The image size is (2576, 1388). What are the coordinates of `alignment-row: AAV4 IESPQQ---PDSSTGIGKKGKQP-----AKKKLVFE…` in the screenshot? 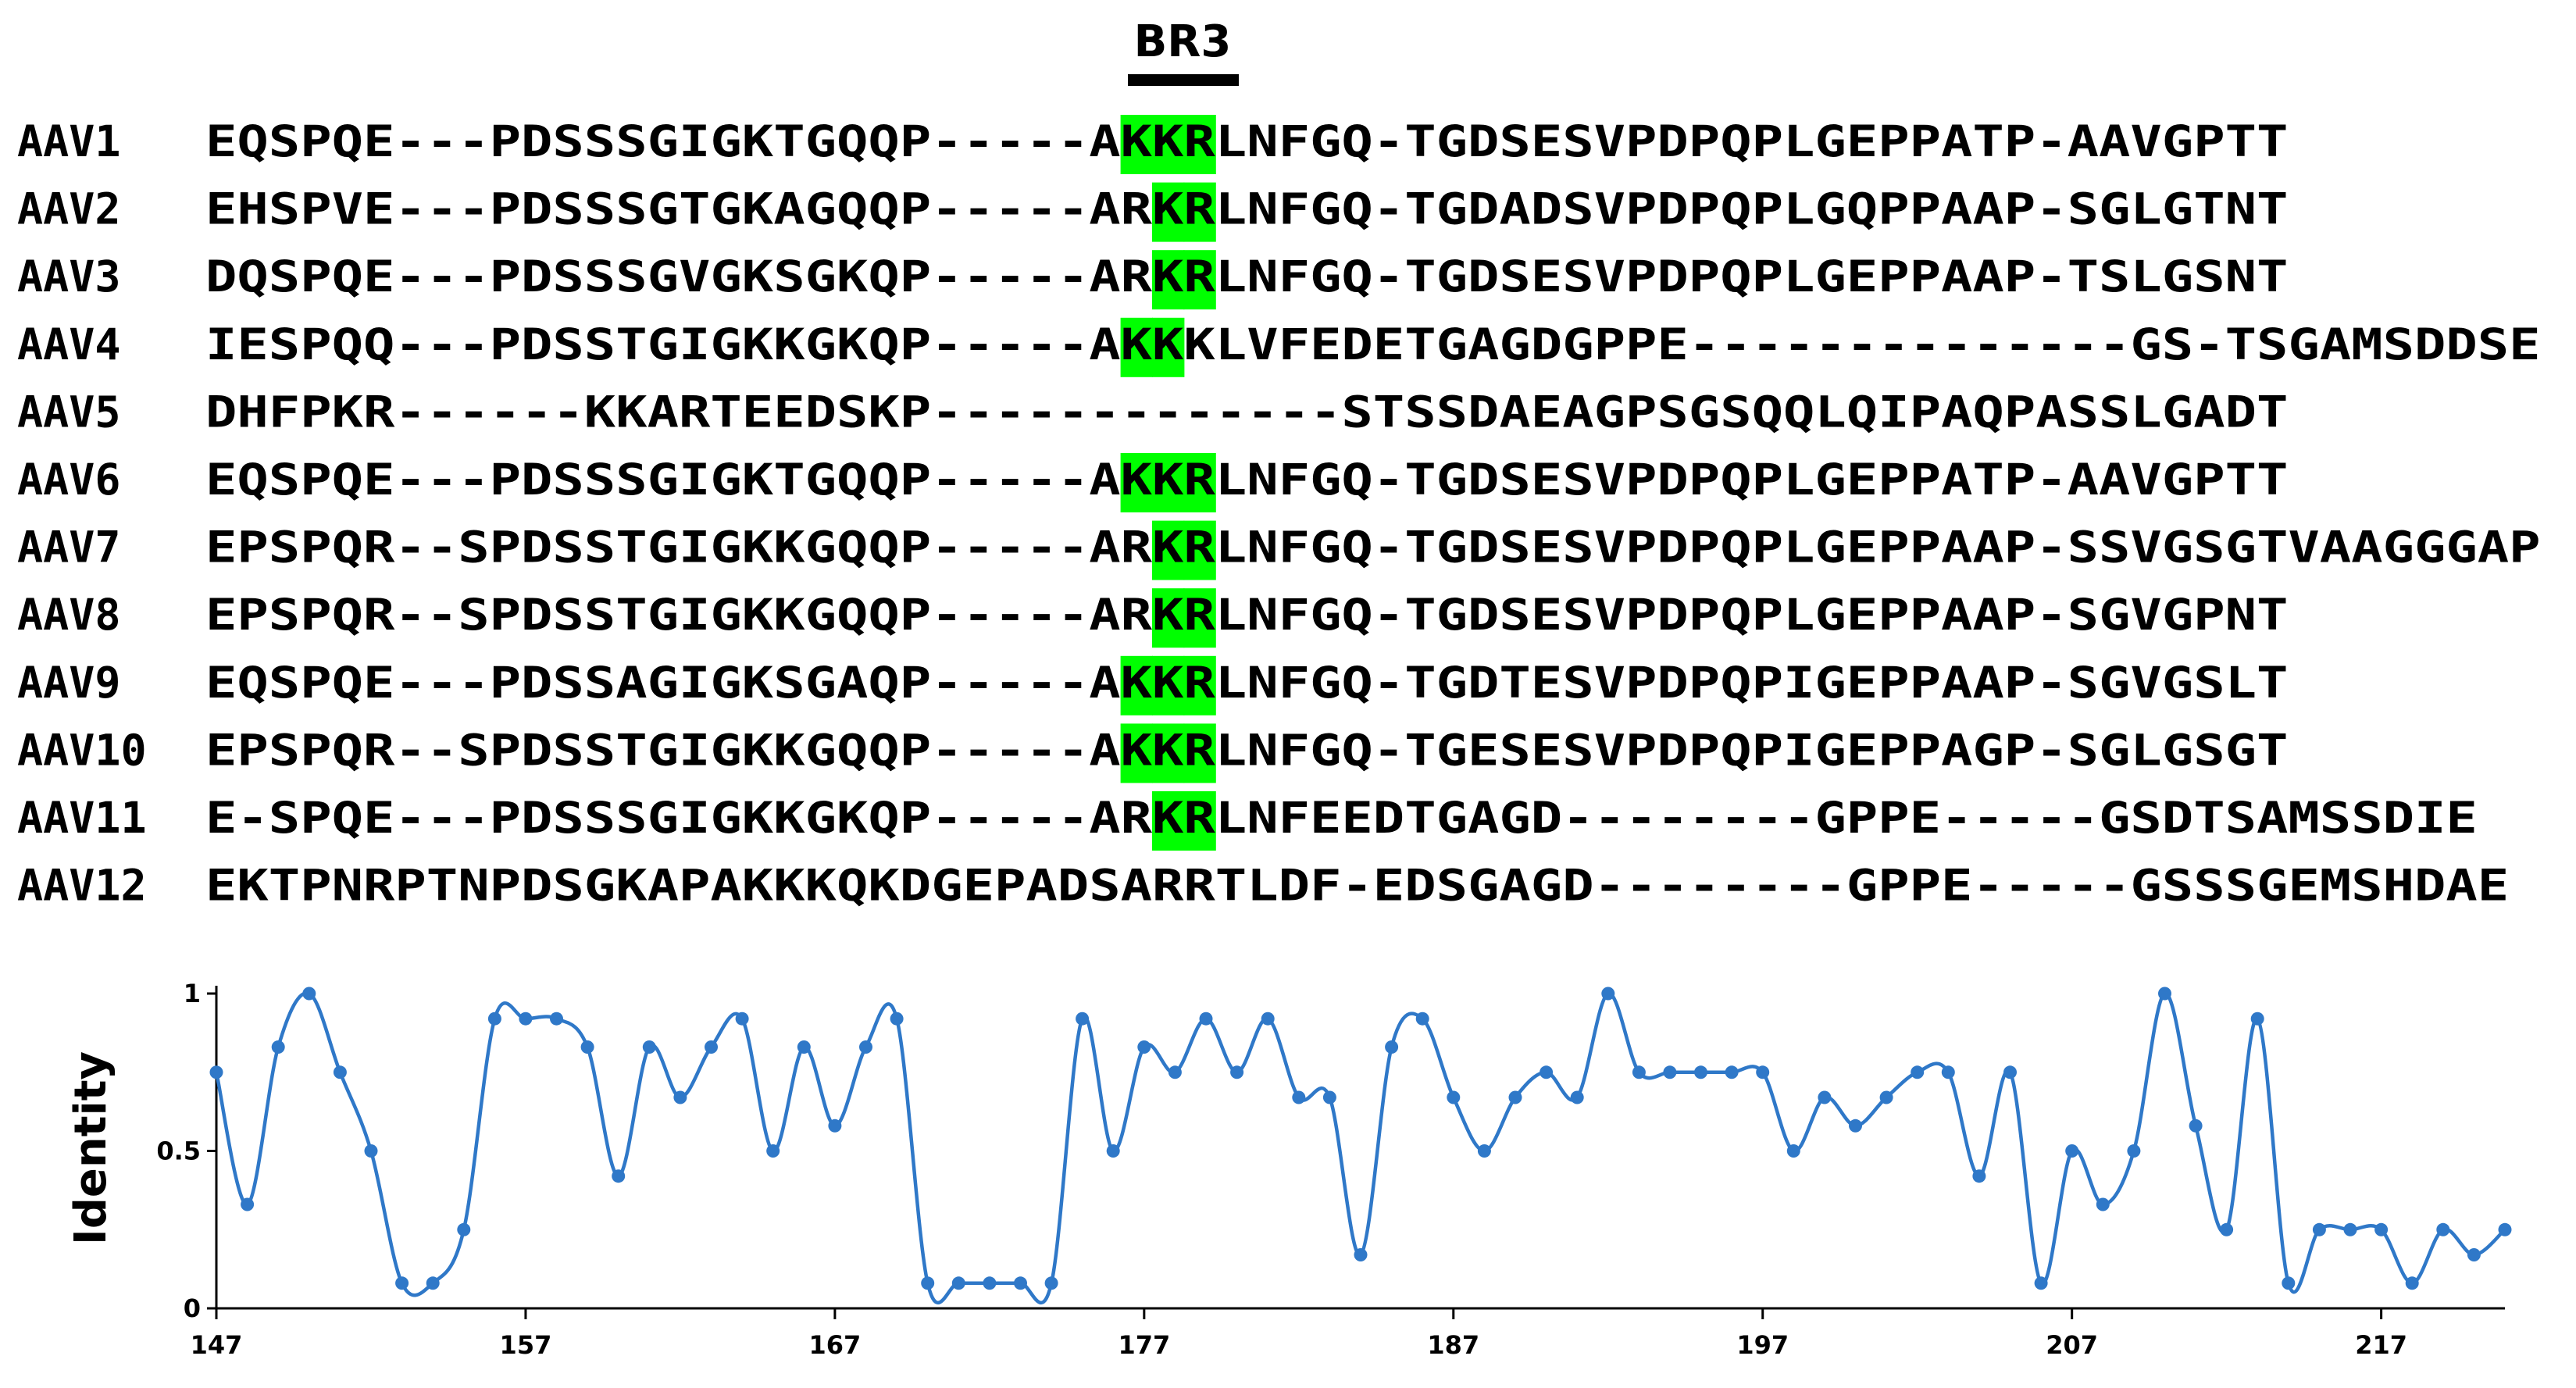 It's located at (1279, 347).